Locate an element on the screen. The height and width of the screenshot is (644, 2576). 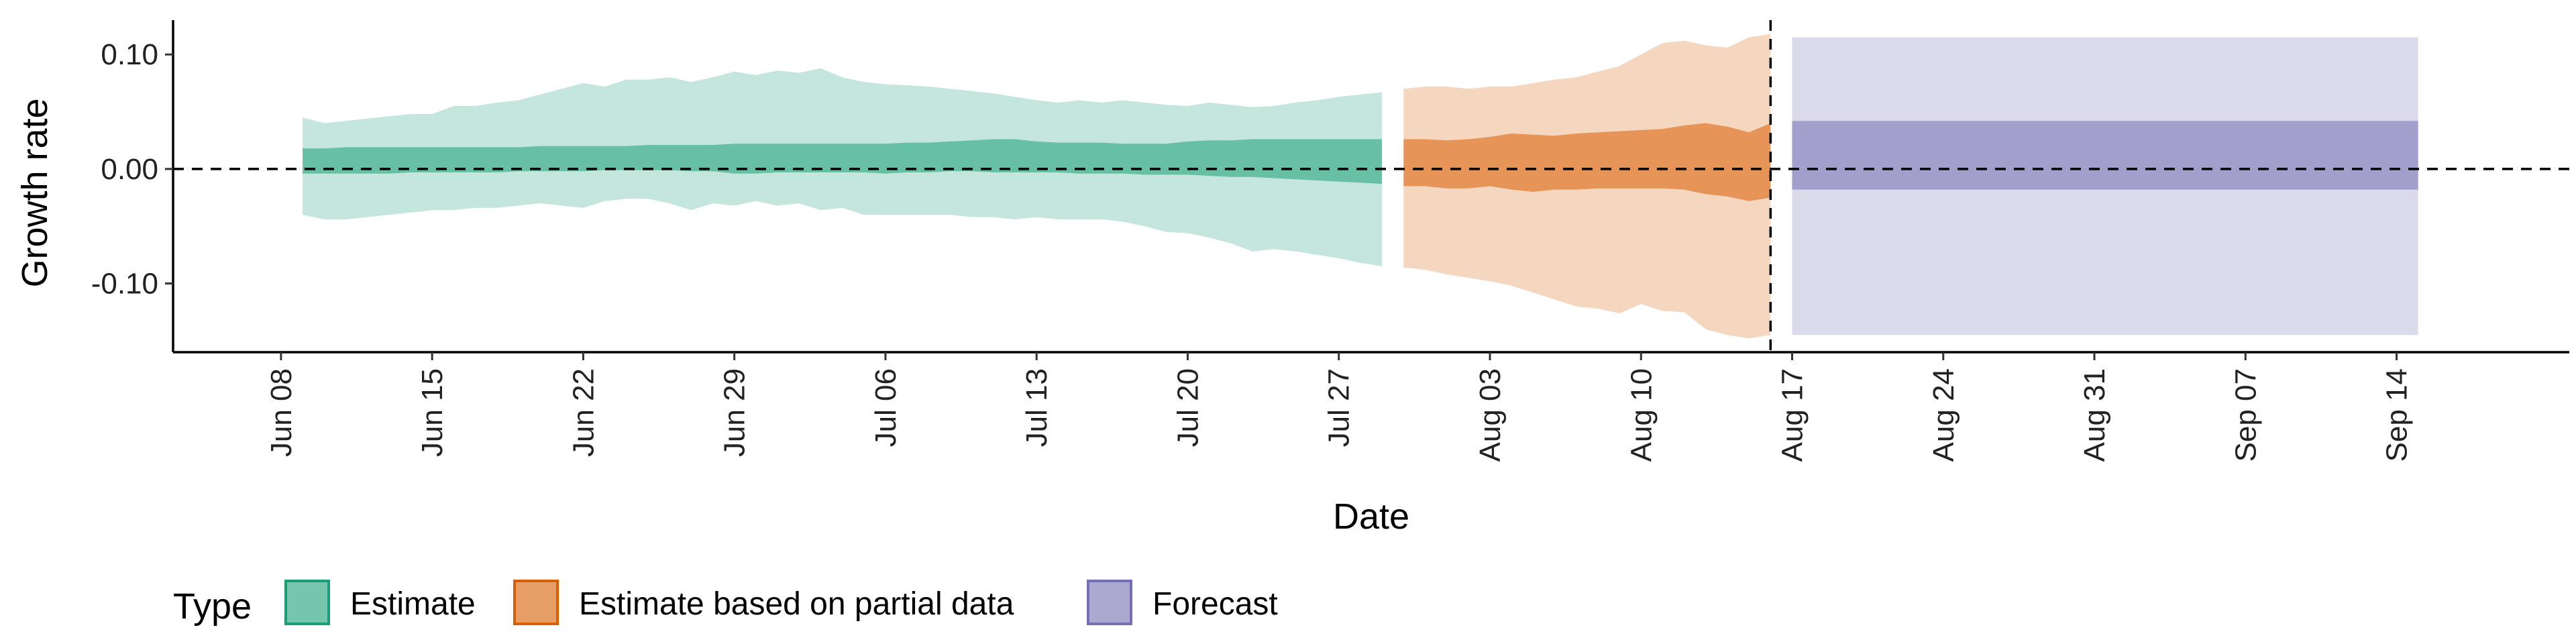
y-tick-label: 0.00 is located at coordinates (129, 169).